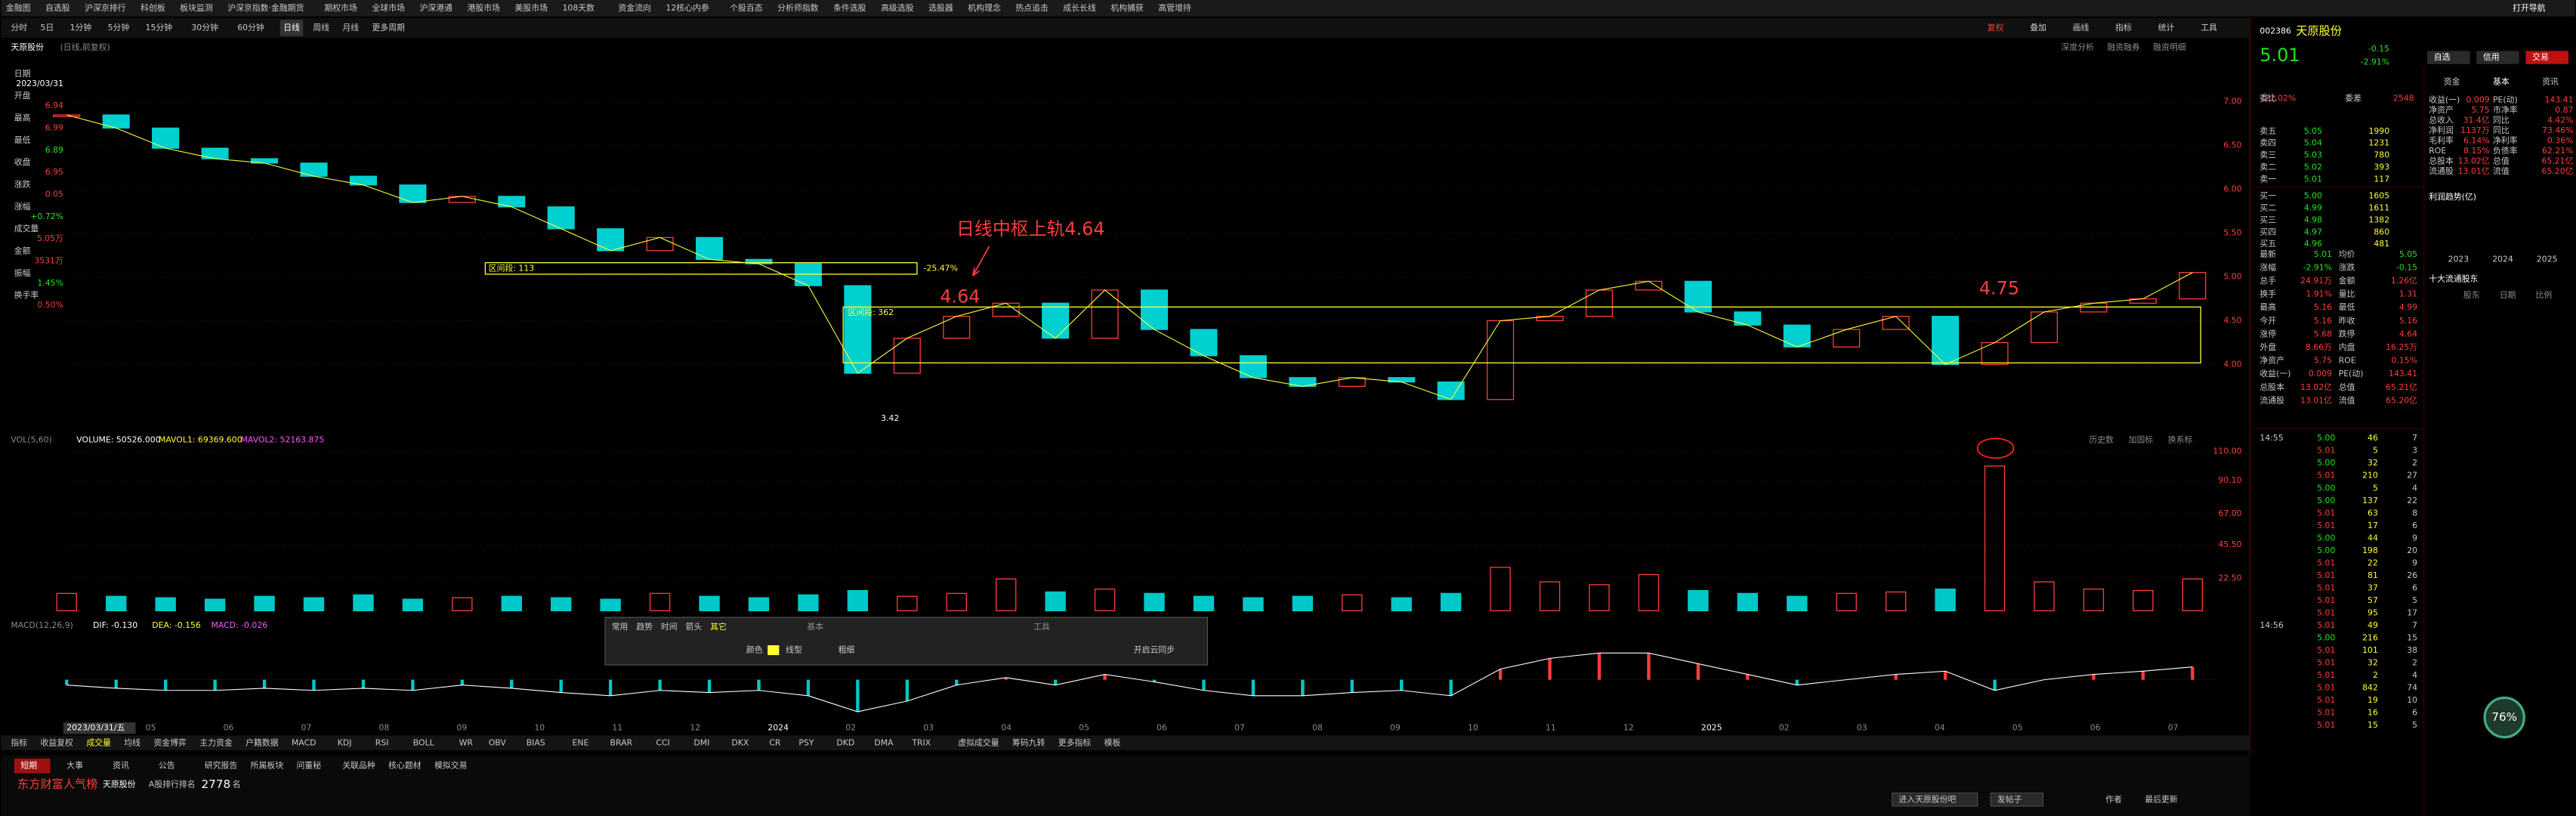 Image resolution: width=2576 pixels, height=816 pixels. What do you see at coordinates (2078, 47) in the screenshot?
I see `chart-link: 深度分析` at bounding box center [2078, 47].